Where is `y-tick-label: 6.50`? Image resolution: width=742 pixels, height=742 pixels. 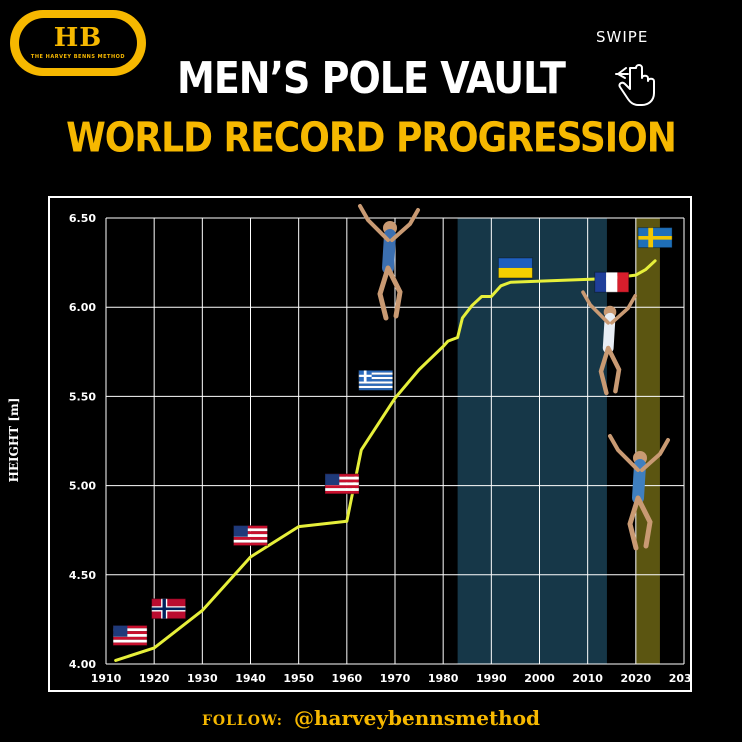
y-tick-label: 6.50 is located at coordinates (82, 218).